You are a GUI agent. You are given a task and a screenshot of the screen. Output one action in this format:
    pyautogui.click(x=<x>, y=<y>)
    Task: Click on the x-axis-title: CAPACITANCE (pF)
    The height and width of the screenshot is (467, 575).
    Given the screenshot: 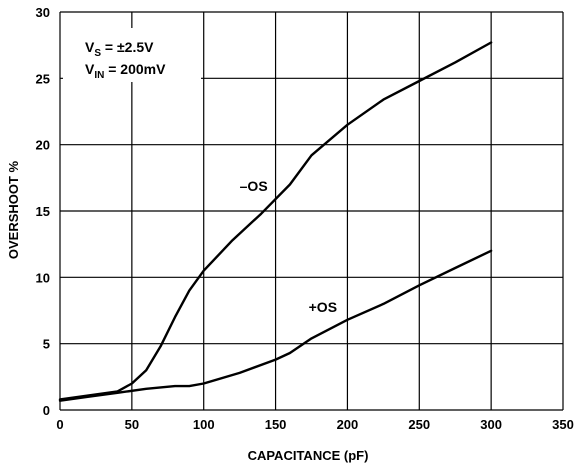 What is the action you would take?
    pyautogui.click(x=308, y=455)
    